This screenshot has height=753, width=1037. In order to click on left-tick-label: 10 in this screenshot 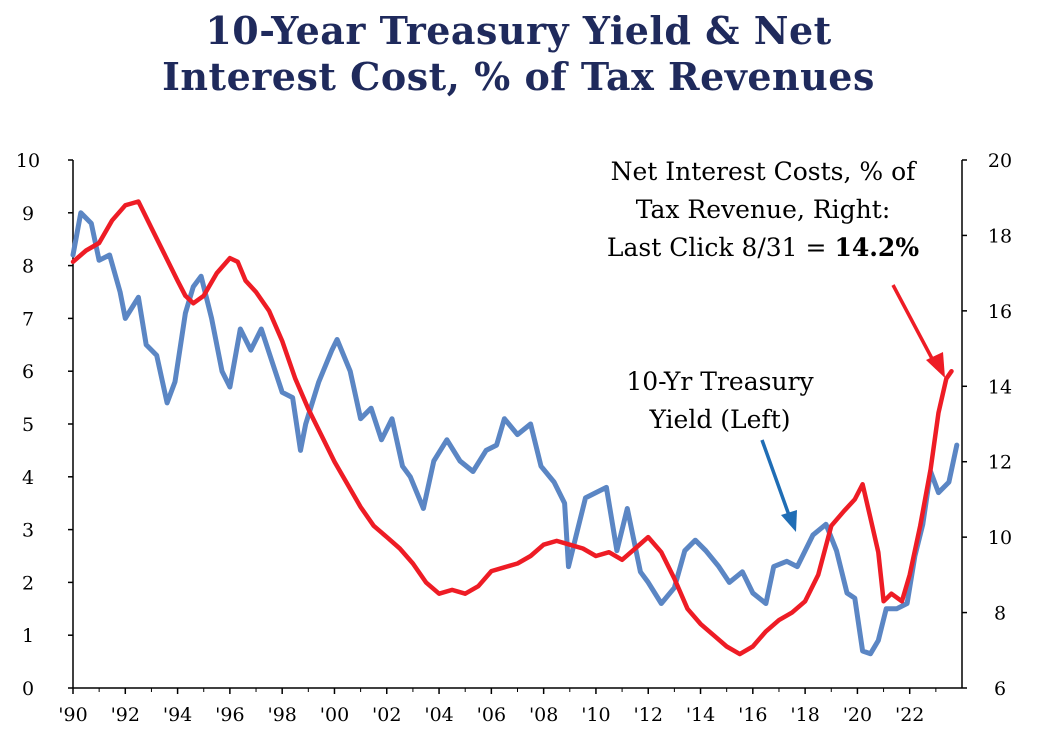, I will do `click(28, 161)`.